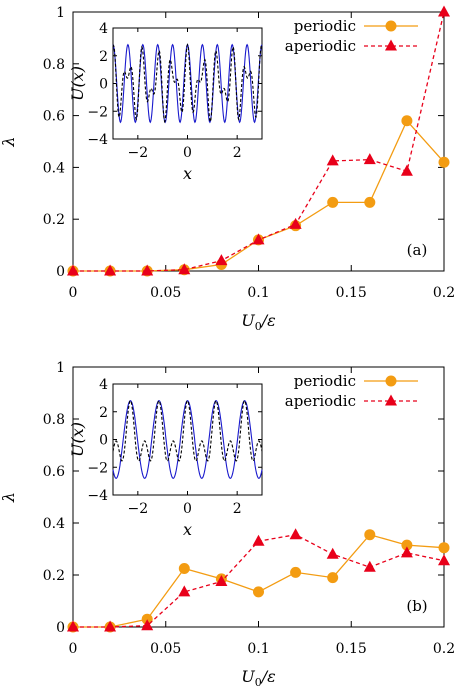 The image size is (464, 693). What do you see at coordinates (417, 250) in the screenshot?
I see `panel-label: (a)` at bounding box center [417, 250].